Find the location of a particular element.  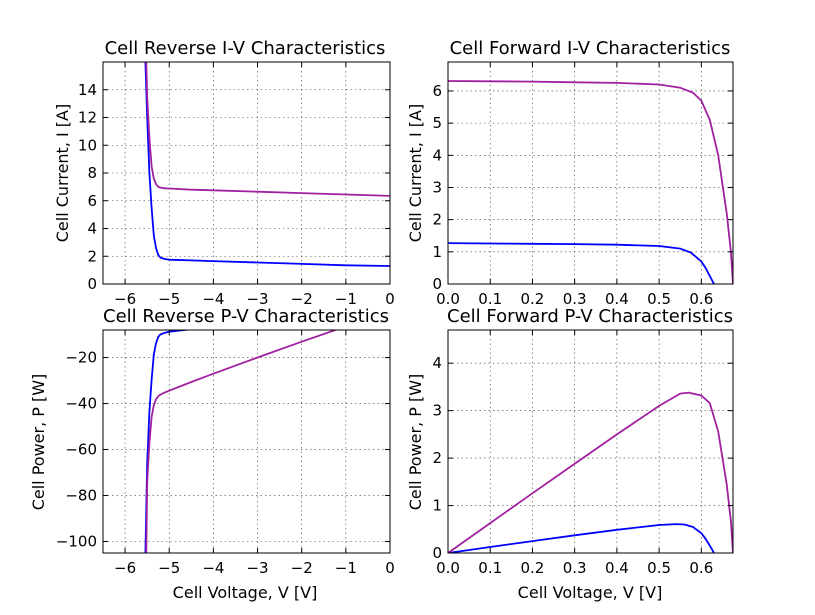

chart-title: Cell Forward P-V Characteristics is located at coordinates (590, 316).